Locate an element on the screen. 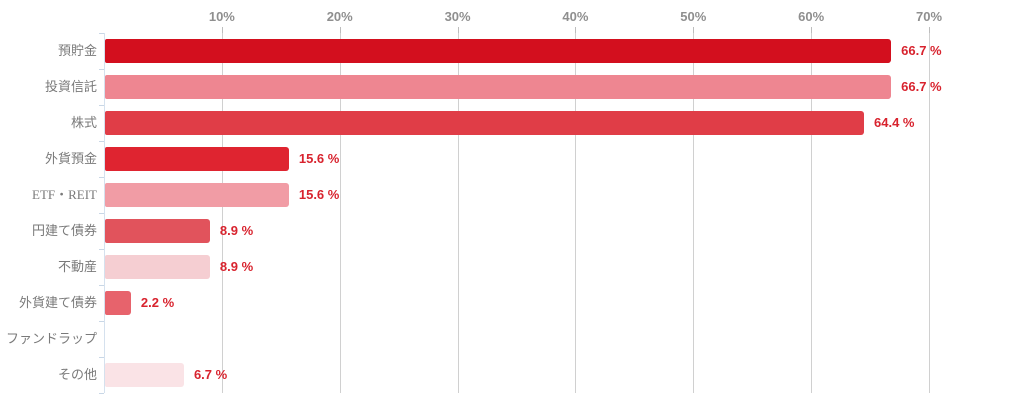 This screenshot has width=1024, height=405. chart-row: 64.4 % is located at coordinates (564, 123).